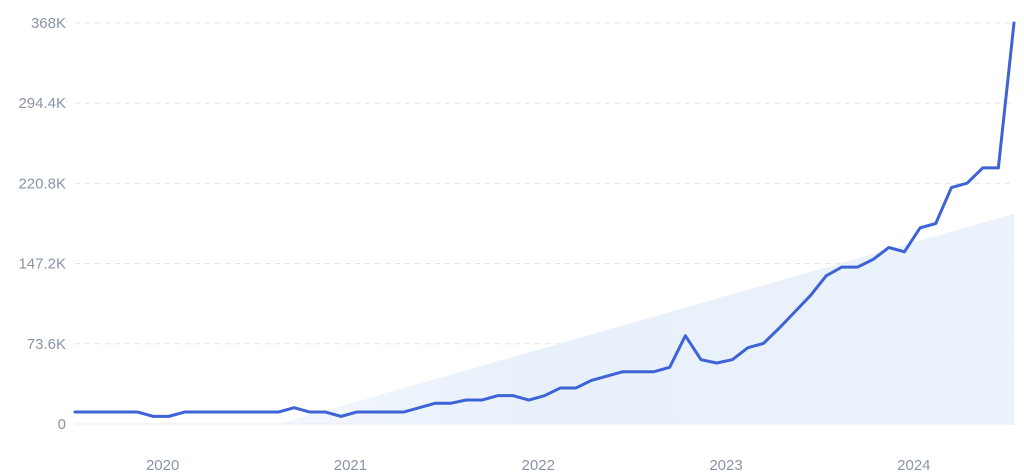 The height and width of the screenshot is (476, 1024). I want to click on x-tick-label: 2023, so click(725, 465).